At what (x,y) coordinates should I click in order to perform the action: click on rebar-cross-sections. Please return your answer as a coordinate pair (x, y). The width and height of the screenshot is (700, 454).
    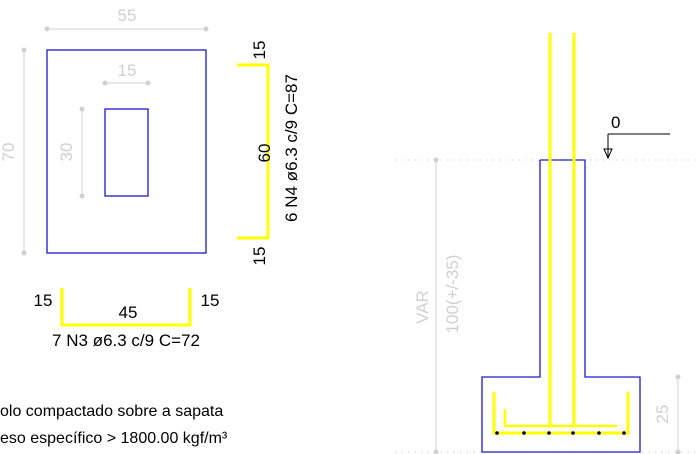
    Looking at the image, I should click on (560, 433).